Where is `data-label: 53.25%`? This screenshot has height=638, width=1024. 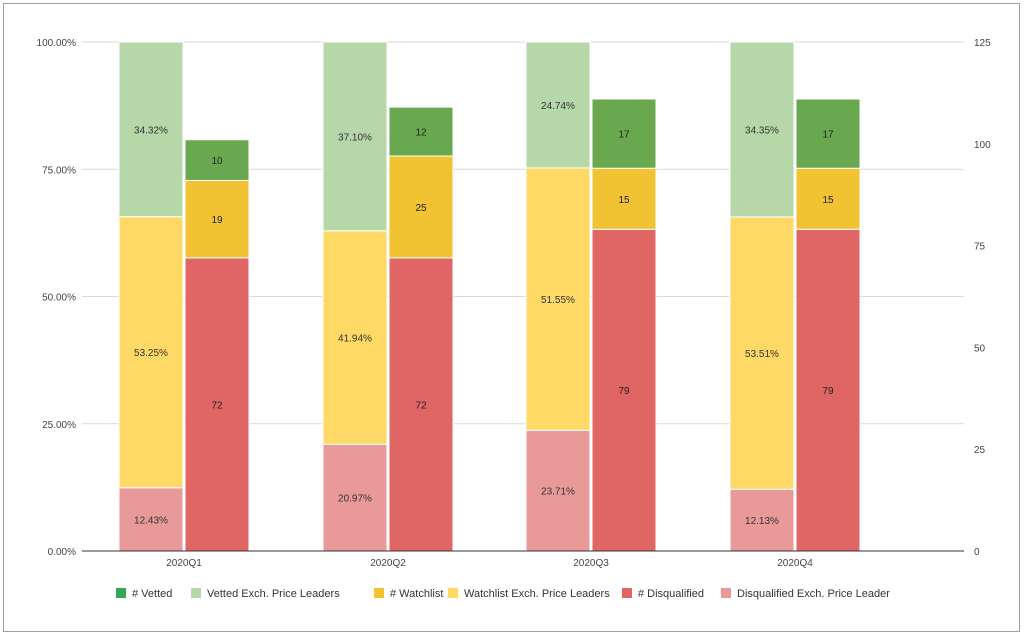 data-label: 53.25% is located at coordinates (151, 353).